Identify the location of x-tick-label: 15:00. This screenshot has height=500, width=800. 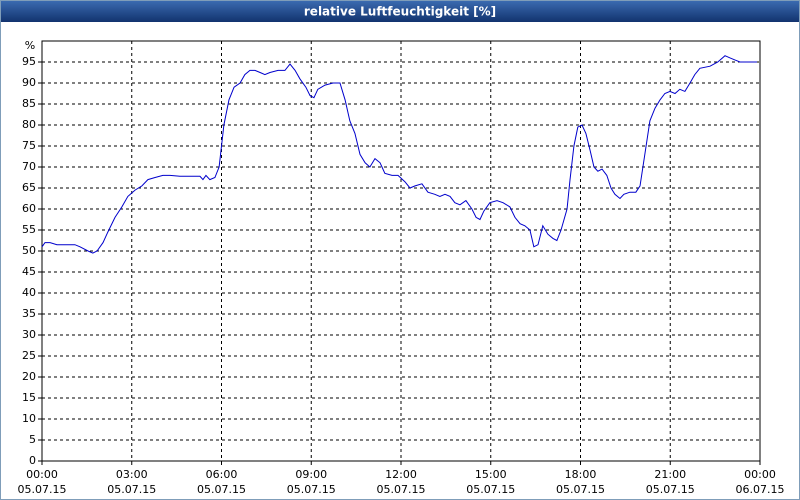
(491, 474).